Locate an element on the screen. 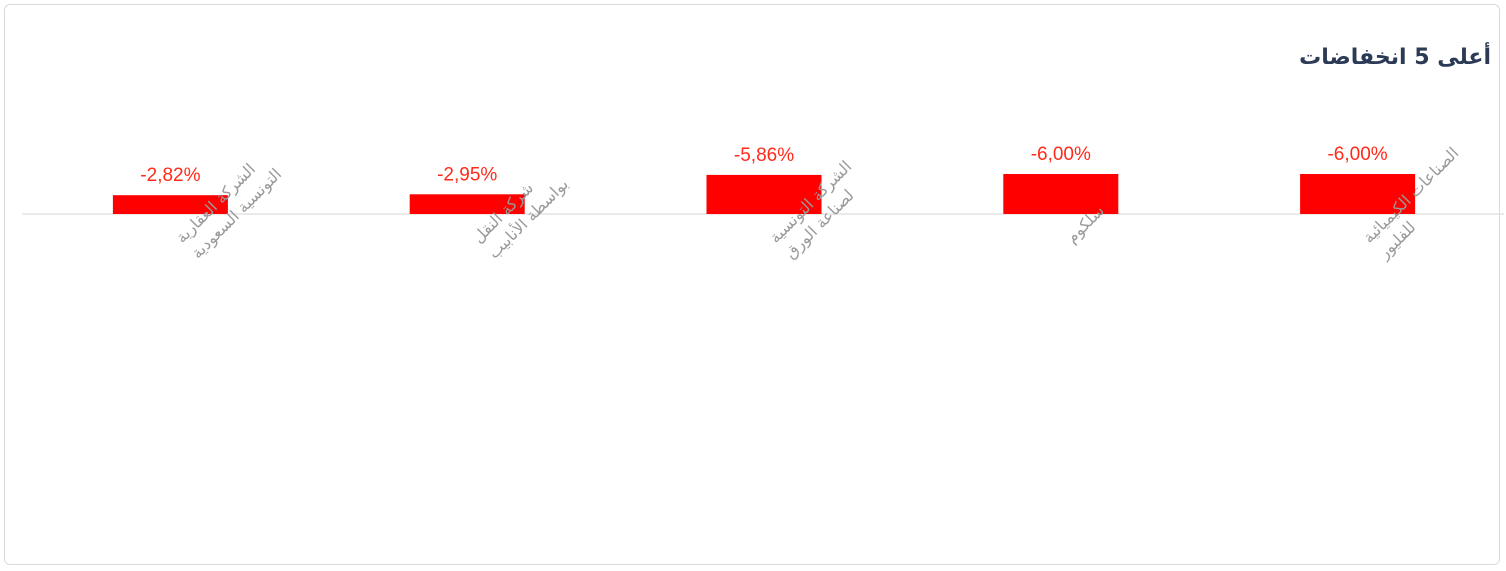 The image size is (1506, 571). value-label-2: -2,95% is located at coordinates (467, 174).